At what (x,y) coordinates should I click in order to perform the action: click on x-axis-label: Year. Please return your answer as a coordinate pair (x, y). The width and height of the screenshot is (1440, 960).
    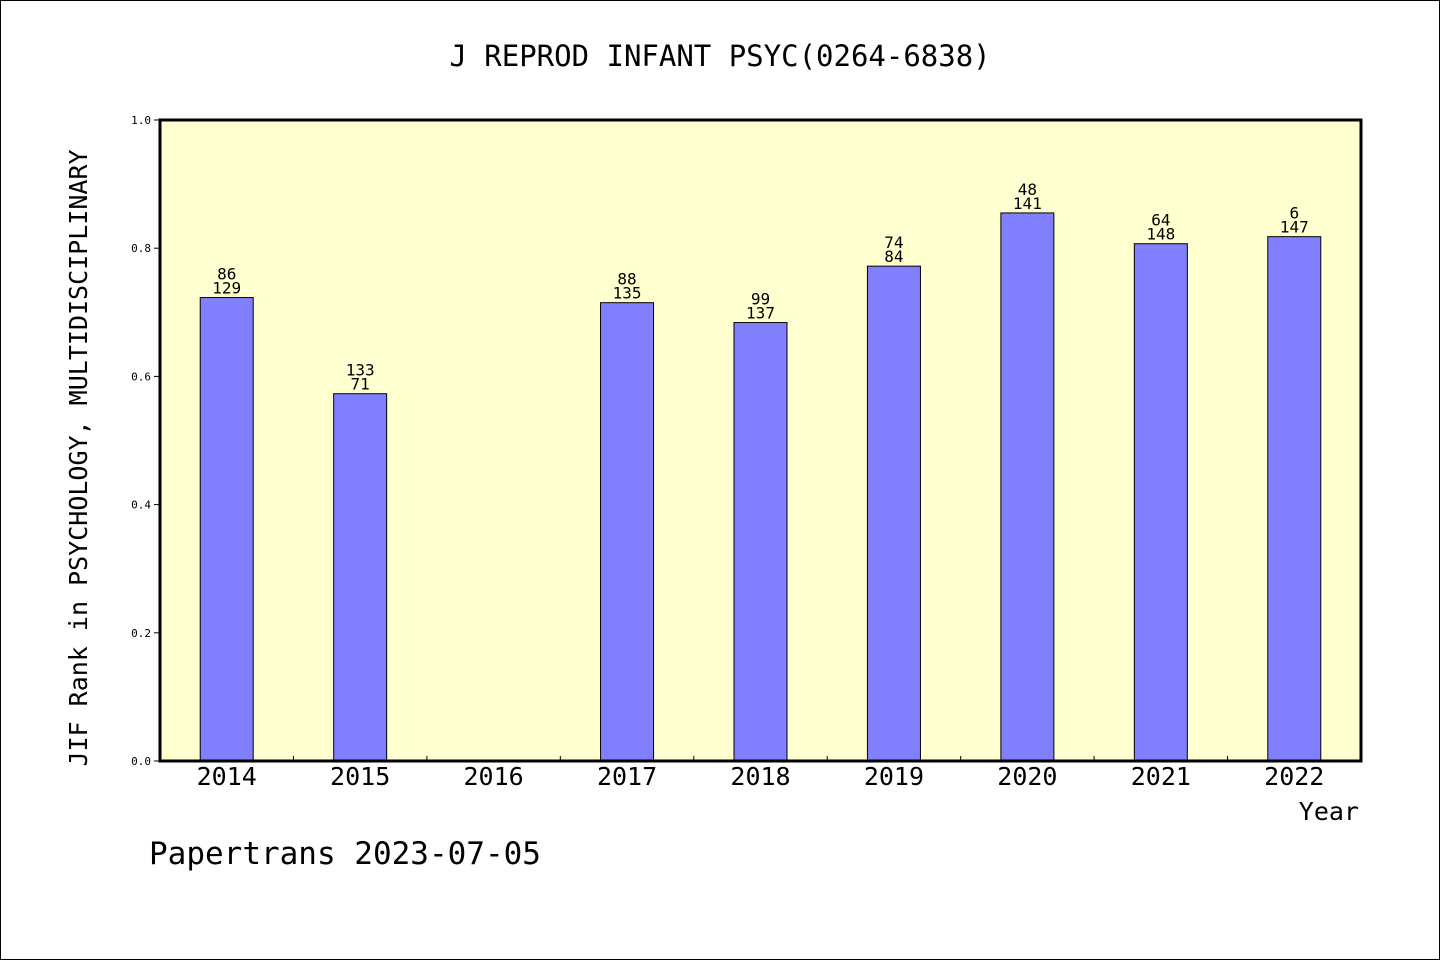
    Looking at the image, I should click on (1329, 811).